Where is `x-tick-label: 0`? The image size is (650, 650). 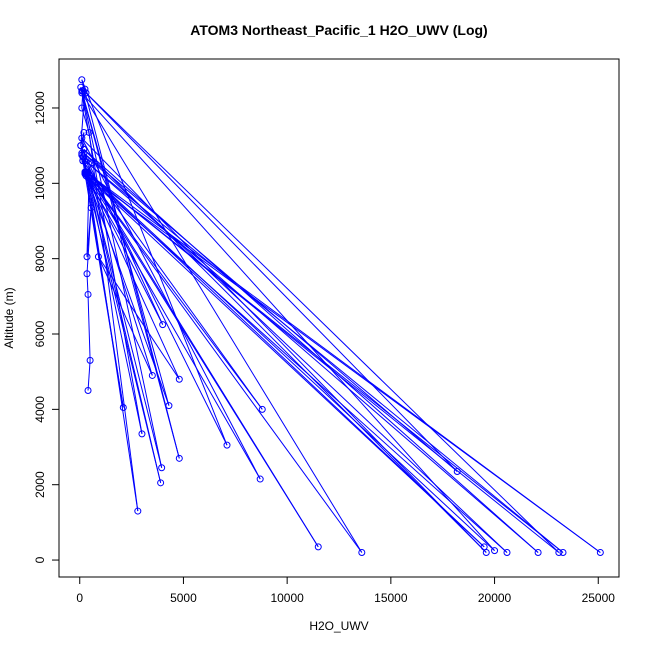
x-tick-label: 0 is located at coordinates (79, 598).